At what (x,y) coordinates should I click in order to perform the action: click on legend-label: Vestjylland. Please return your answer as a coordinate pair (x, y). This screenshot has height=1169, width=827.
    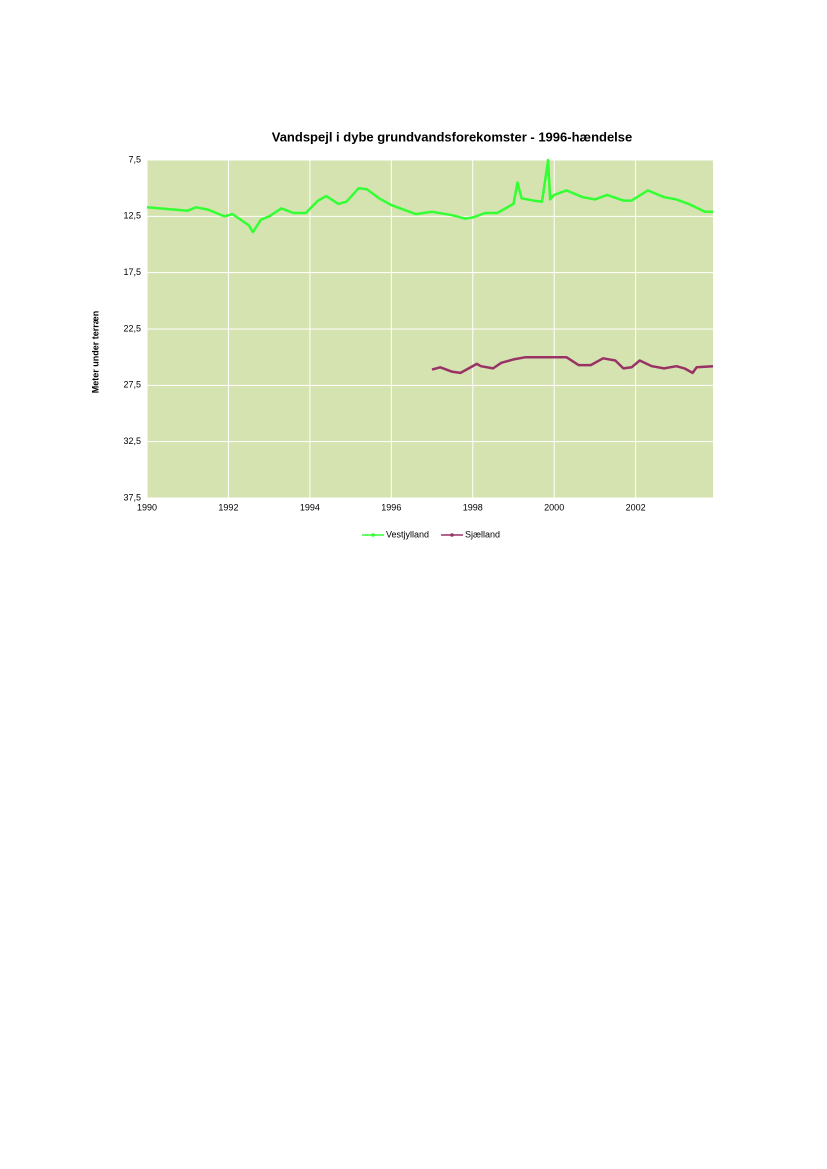
    Looking at the image, I should click on (407, 534).